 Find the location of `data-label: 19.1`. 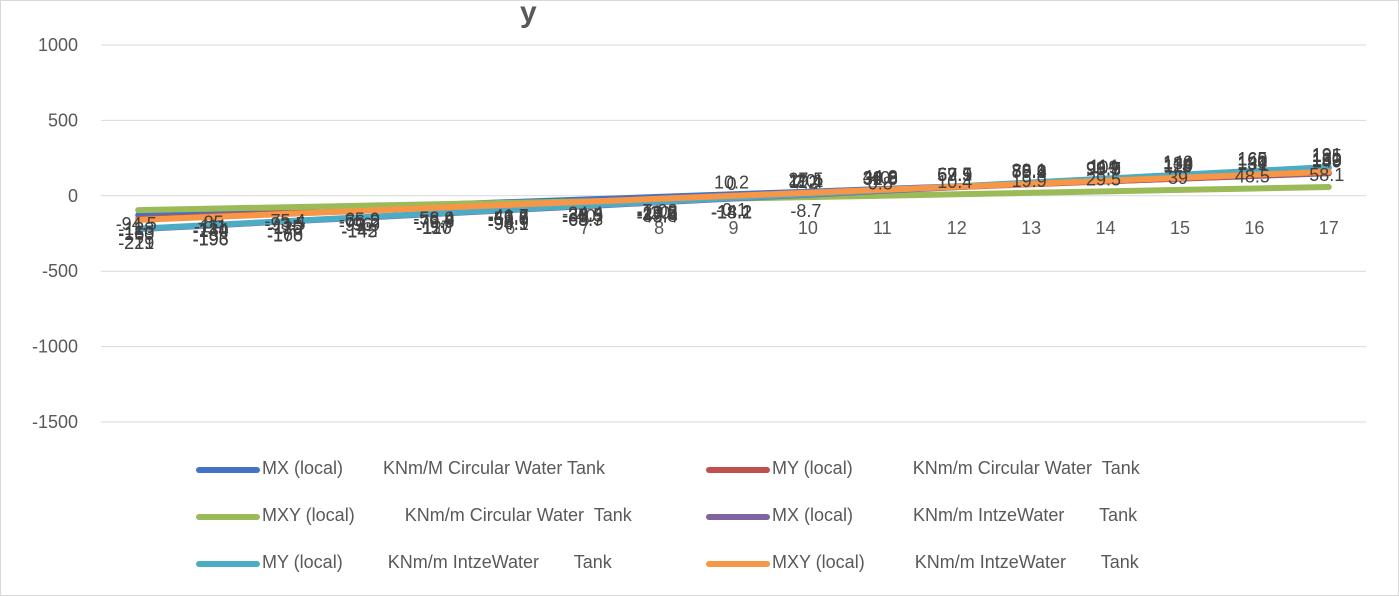

data-label: 19.1 is located at coordinates (805, 181).